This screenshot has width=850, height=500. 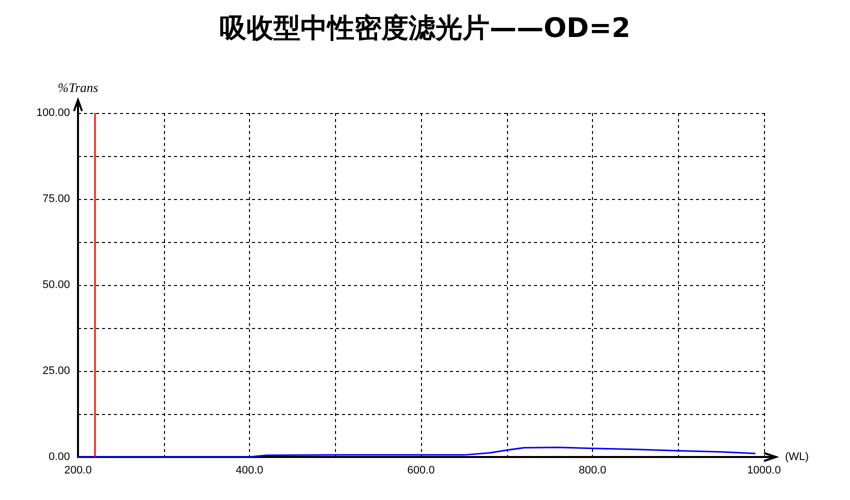 What do you see at coordinates (56, 371) in the screenshot?
I see `y-tick-label: 25.00` at bounding box center [56, 371].